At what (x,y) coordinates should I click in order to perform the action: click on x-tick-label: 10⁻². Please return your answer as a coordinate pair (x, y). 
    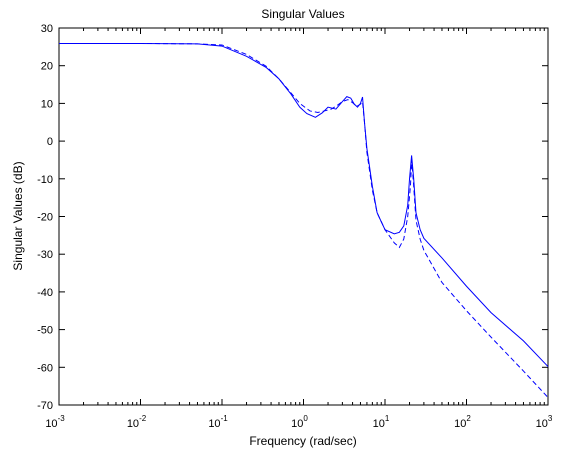
    Looking at the image, I should click on (137, 422).